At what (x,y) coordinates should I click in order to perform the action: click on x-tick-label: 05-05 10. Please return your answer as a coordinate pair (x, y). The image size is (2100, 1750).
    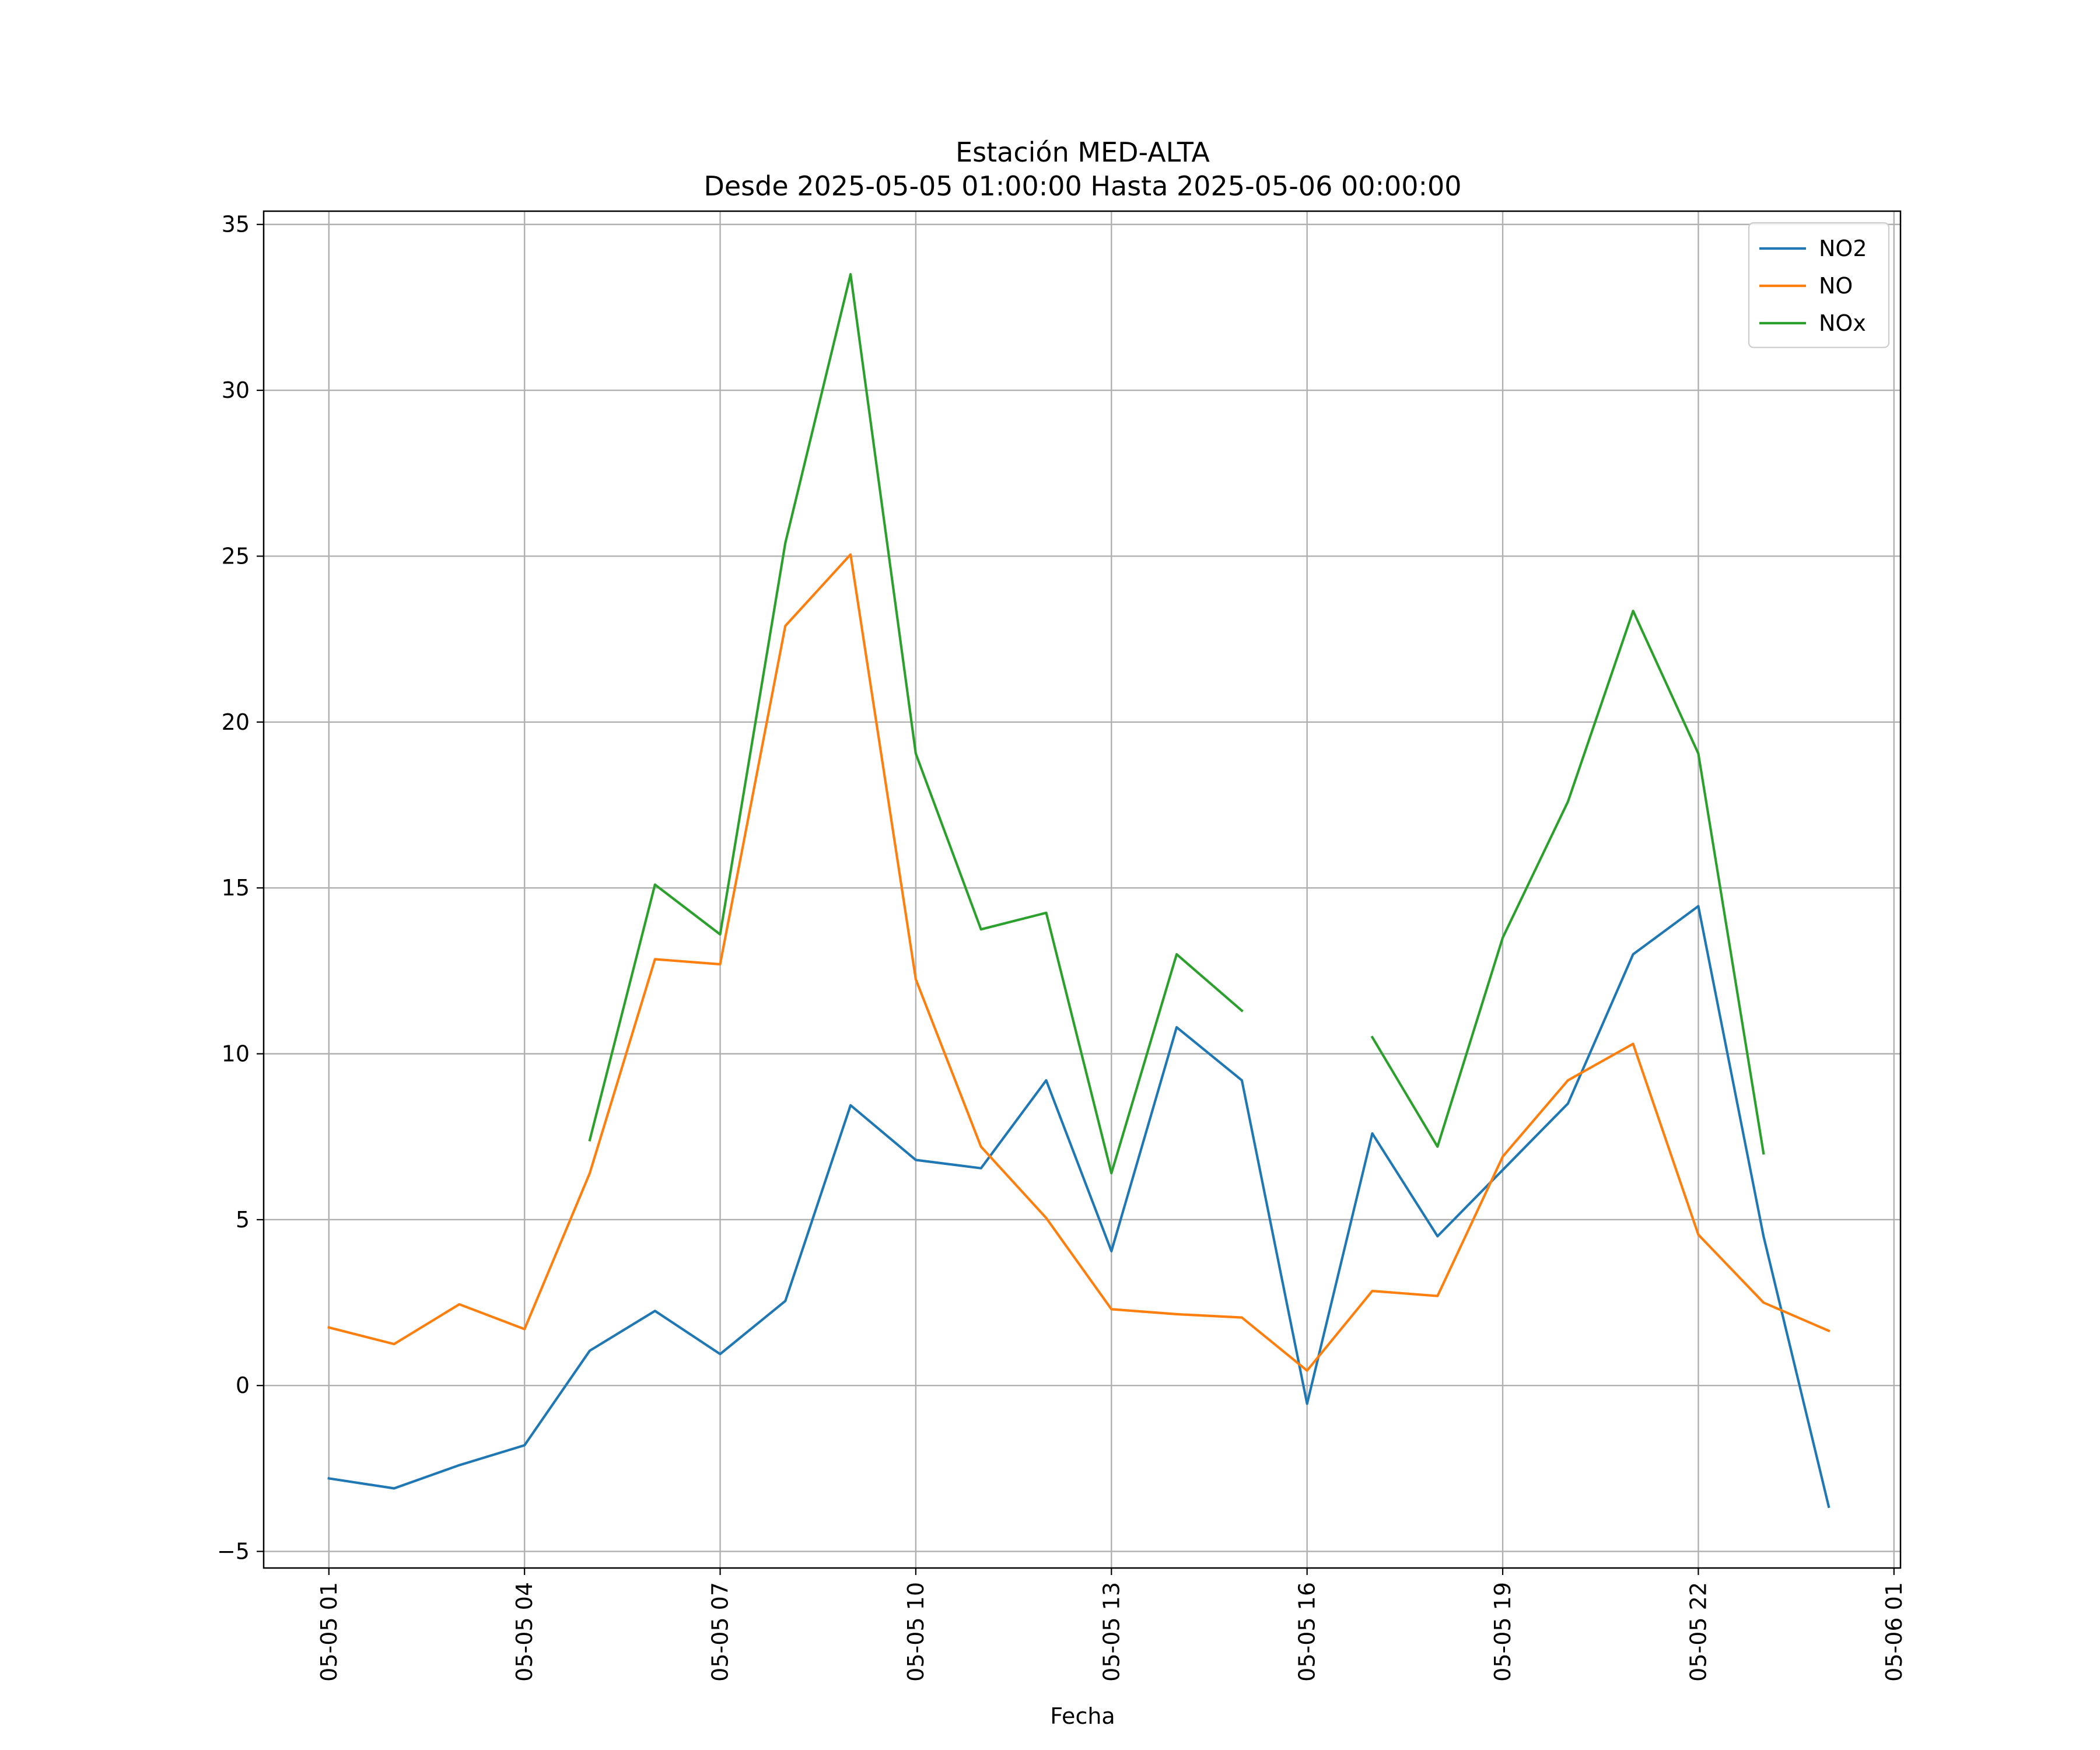
    Looking at the image, I should click on (916, 1632).